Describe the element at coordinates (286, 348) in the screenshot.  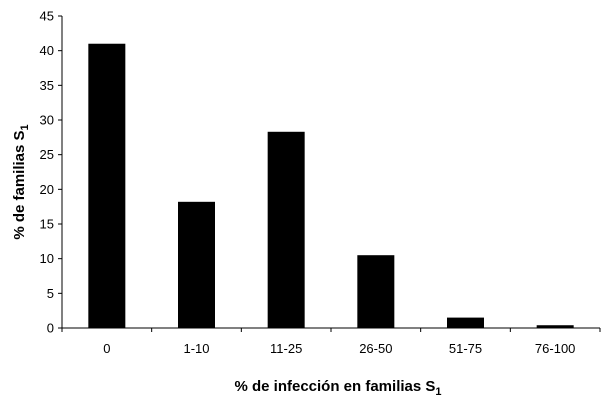
I see `x-tick-label: 11-25` at that location.